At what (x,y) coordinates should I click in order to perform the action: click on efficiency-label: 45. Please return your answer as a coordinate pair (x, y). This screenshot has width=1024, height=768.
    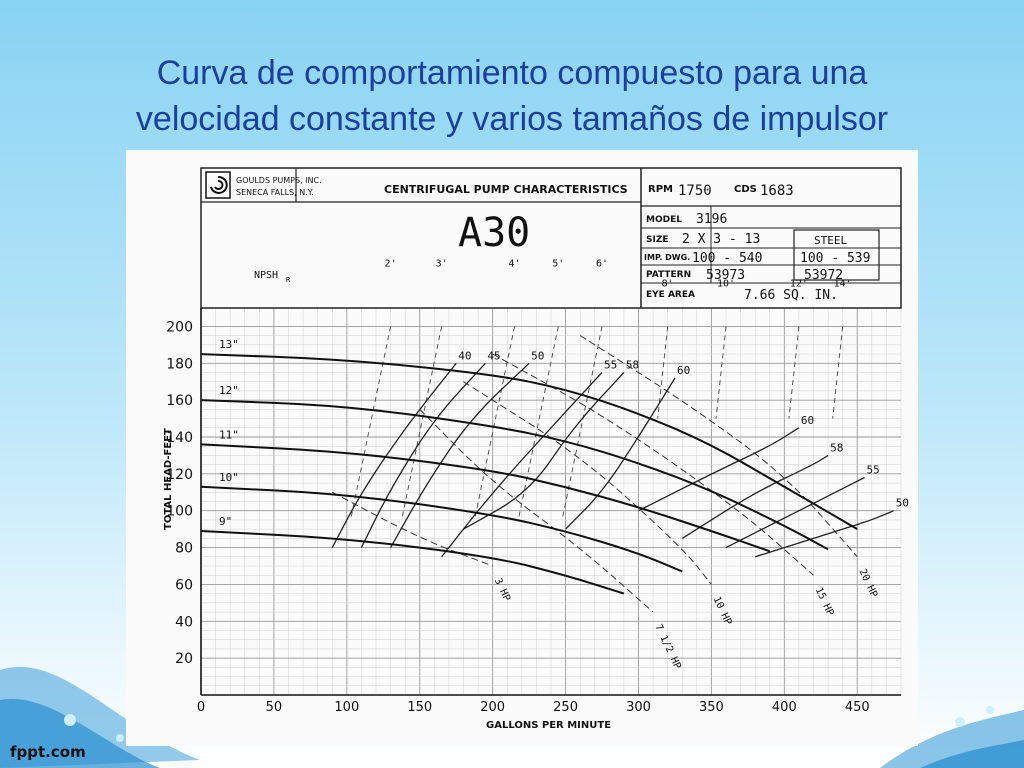
    Looking at the image, I should click on (493, 355).